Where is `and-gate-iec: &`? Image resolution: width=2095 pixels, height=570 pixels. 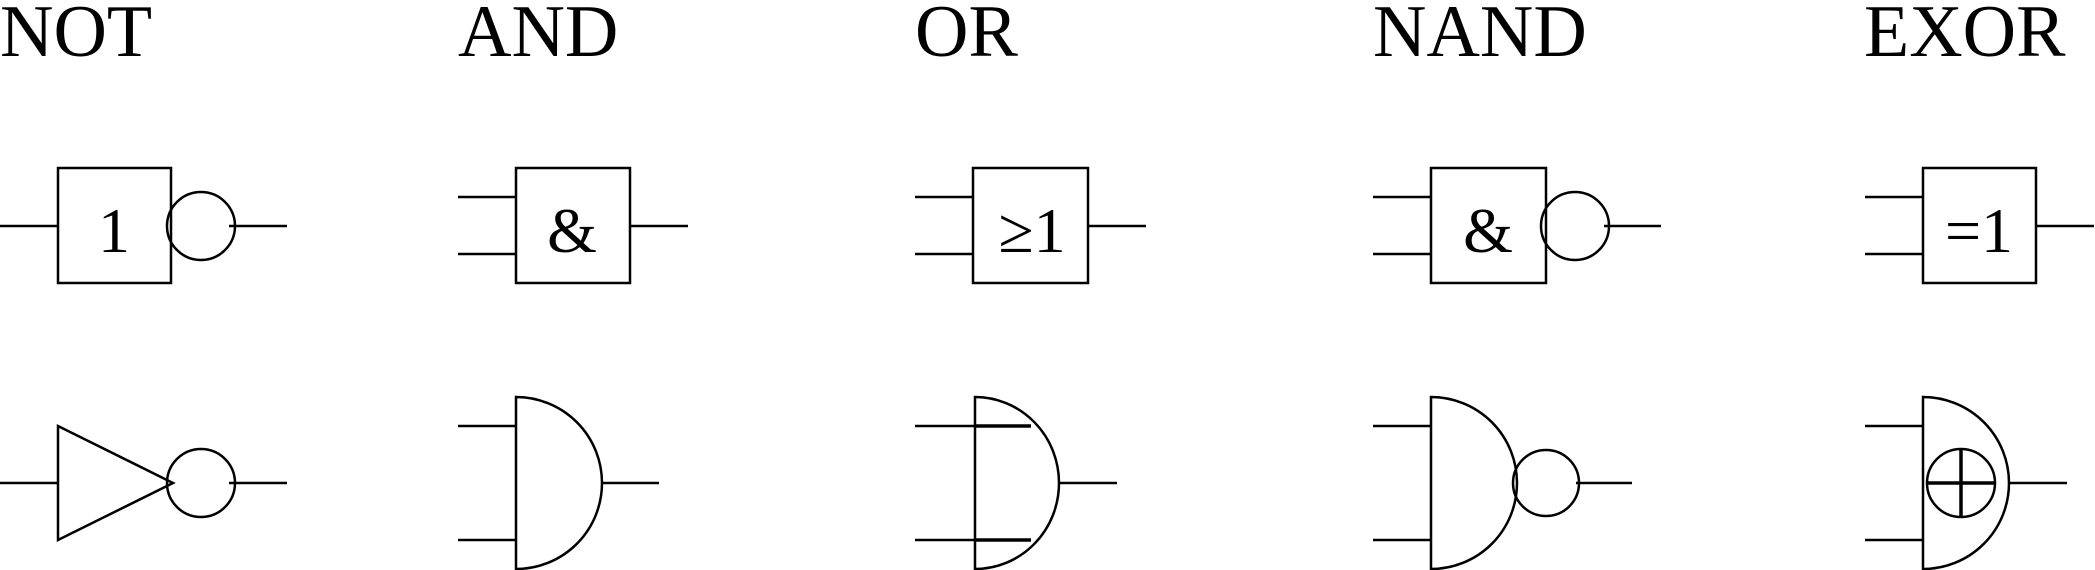 and-gate-iec: & is located at coordinates (573, 225).